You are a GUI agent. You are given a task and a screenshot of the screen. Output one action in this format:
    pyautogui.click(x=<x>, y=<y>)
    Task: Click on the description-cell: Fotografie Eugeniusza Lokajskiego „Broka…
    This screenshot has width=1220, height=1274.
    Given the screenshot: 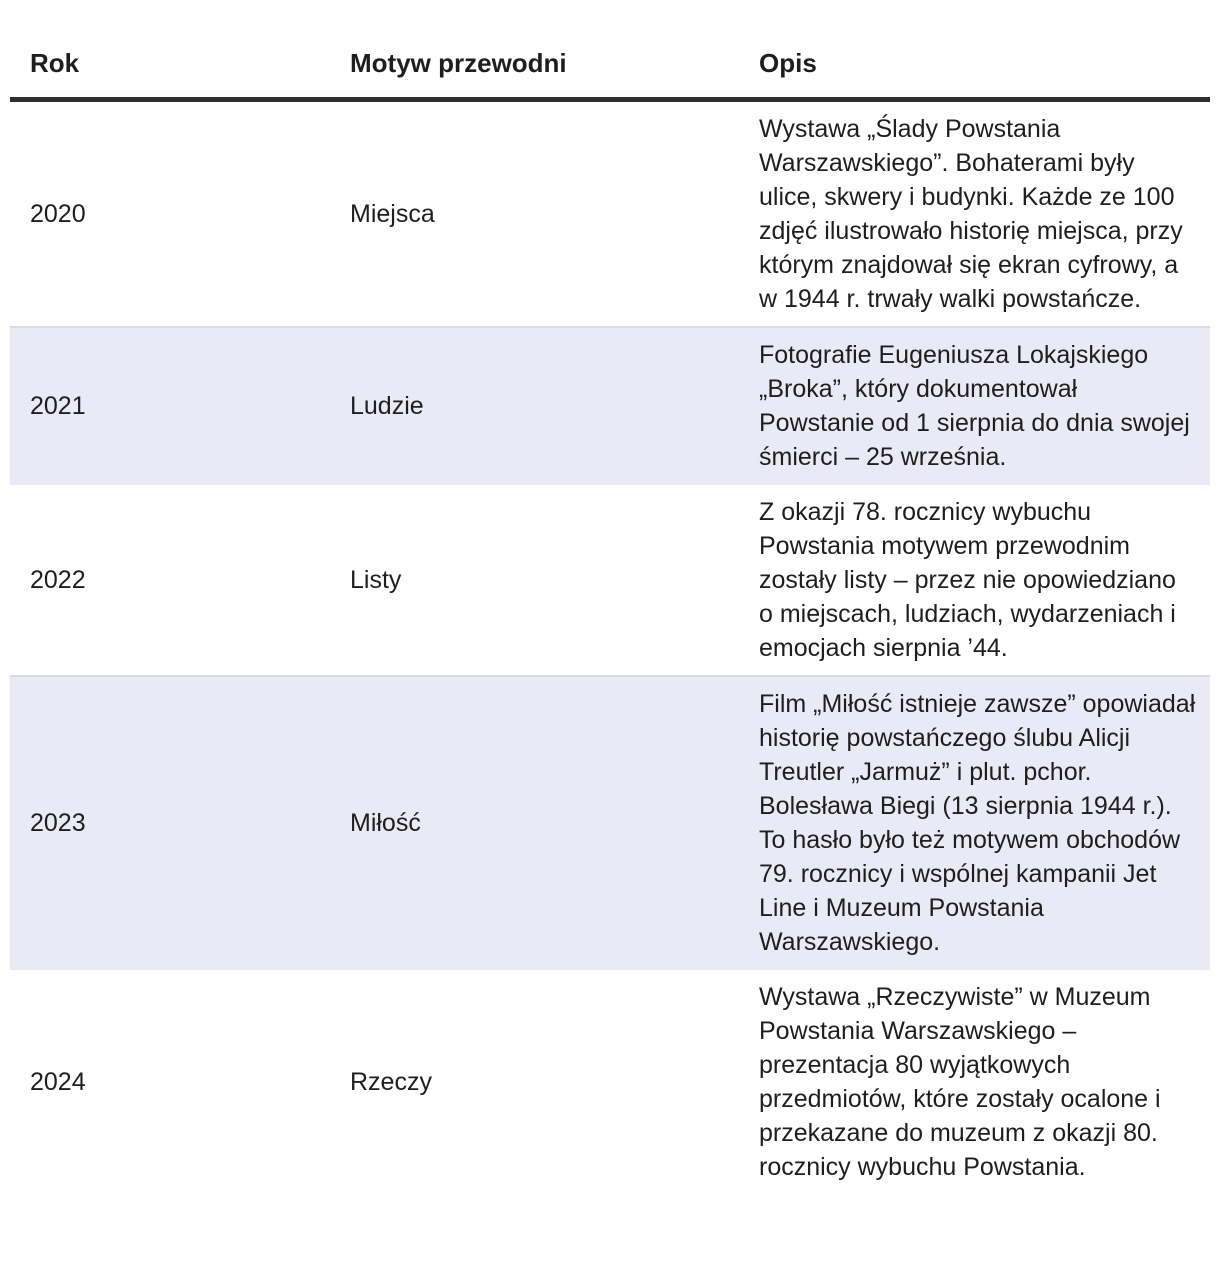 What is the action you would take?
    pyautogui.click(x=974, y=406)
    